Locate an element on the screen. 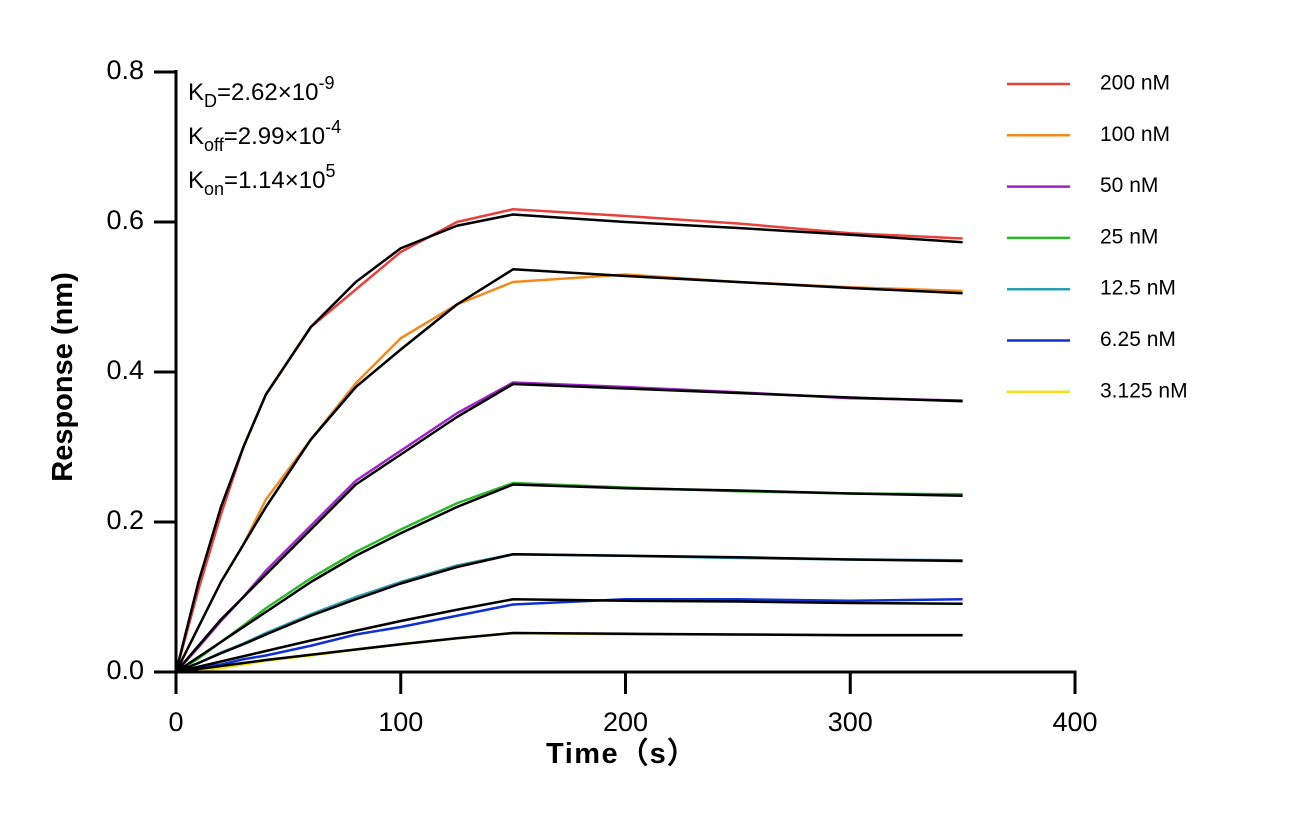  legend-label: 6.25 nM is located at coordinates (1138, 339).